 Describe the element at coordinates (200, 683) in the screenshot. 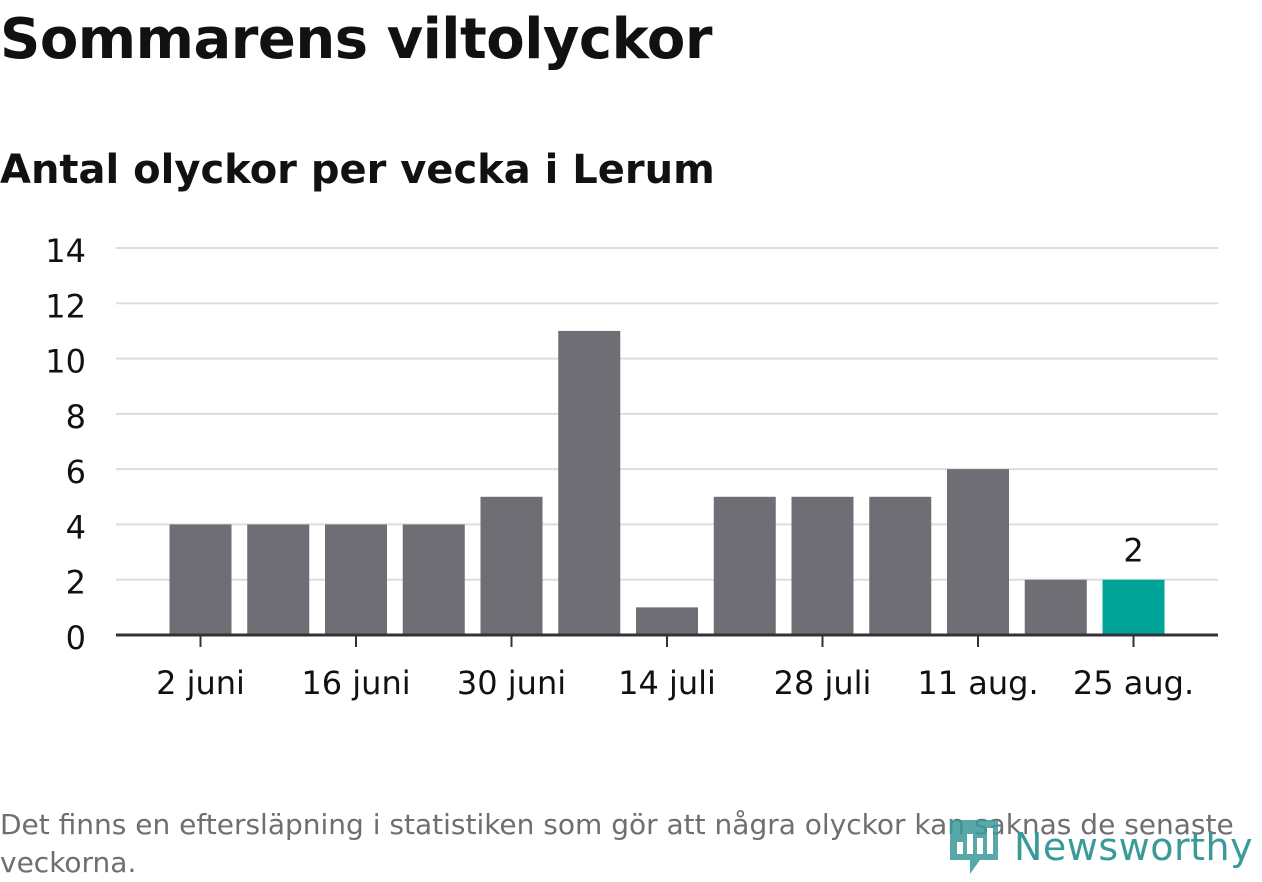

I see `x-tick-label: 2 juni` at that location.